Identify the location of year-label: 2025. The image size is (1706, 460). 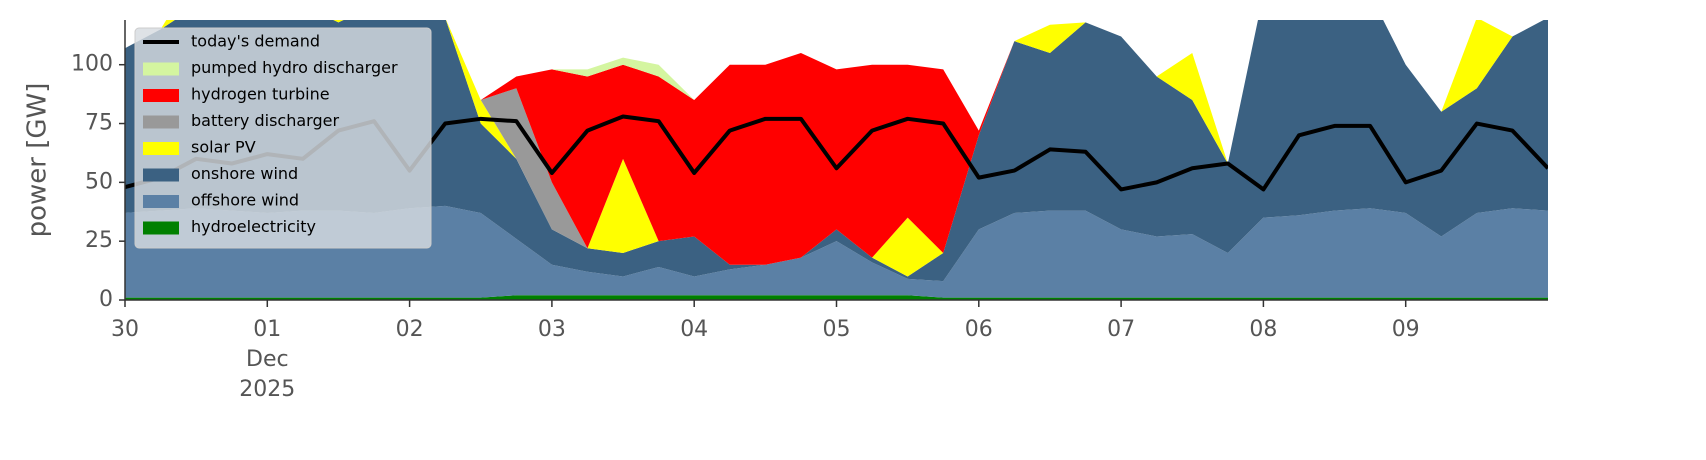
(267, 389).